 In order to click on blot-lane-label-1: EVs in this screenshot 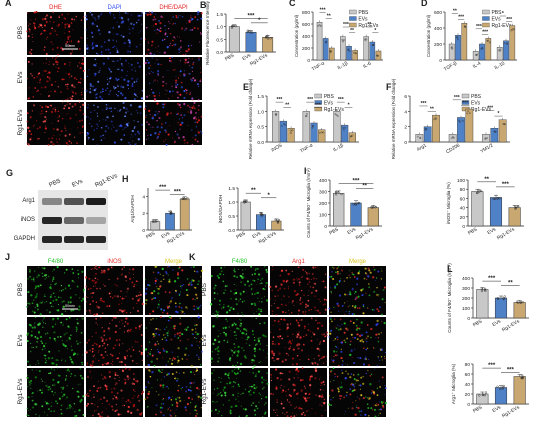, I will do `click(77, 184)`.